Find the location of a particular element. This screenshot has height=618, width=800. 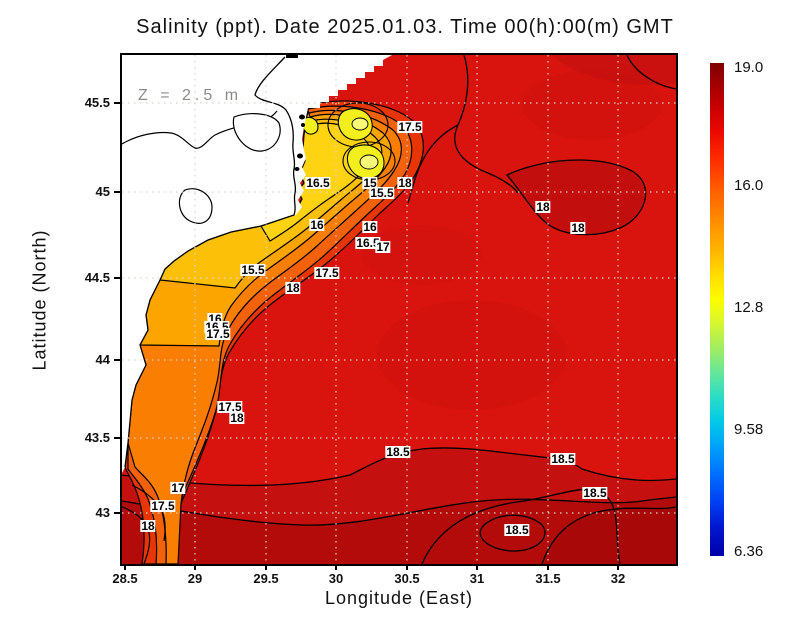

x-tick-label: 28.5 is located at coordinates (125, 578).